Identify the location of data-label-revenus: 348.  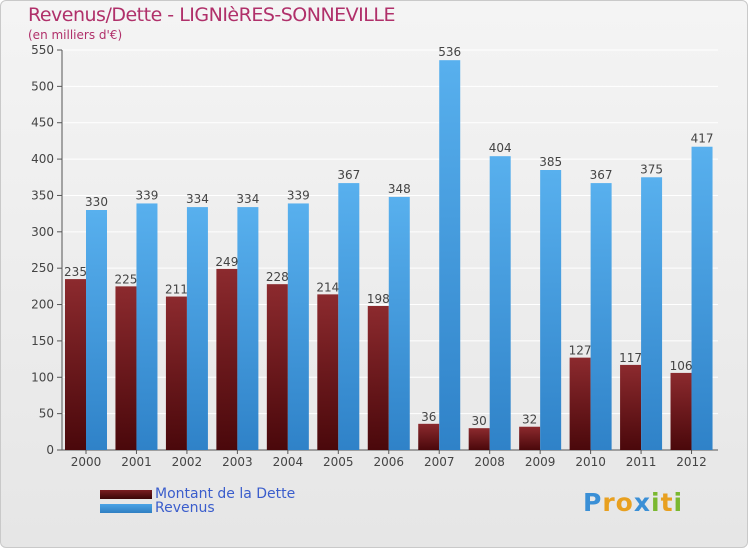
(399, 189).